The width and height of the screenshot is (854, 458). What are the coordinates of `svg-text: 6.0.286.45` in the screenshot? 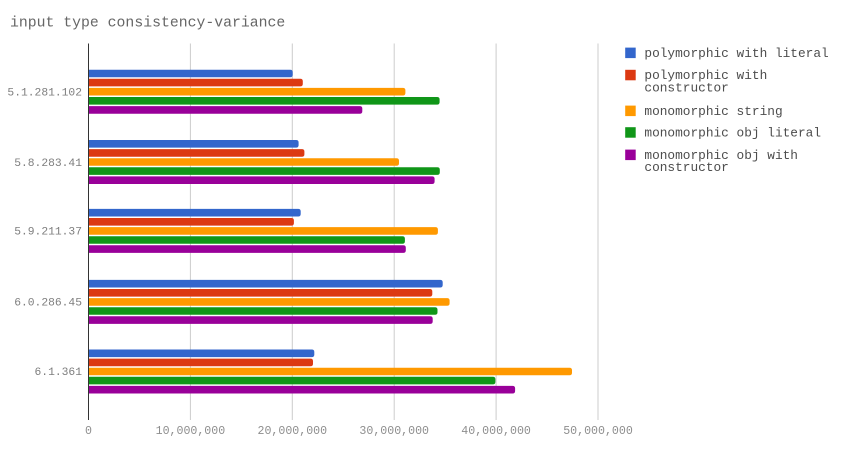 It's located at (48, 304).